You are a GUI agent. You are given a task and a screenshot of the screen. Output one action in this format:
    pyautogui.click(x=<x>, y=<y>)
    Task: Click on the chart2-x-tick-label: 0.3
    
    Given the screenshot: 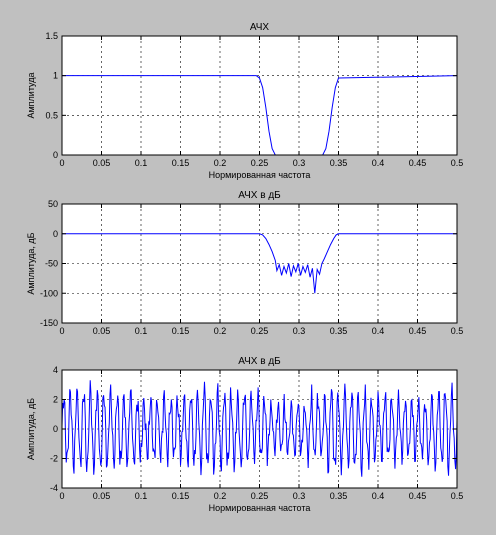 What is the action you would take?
    pyautogui.click(x=299, y=331)
    